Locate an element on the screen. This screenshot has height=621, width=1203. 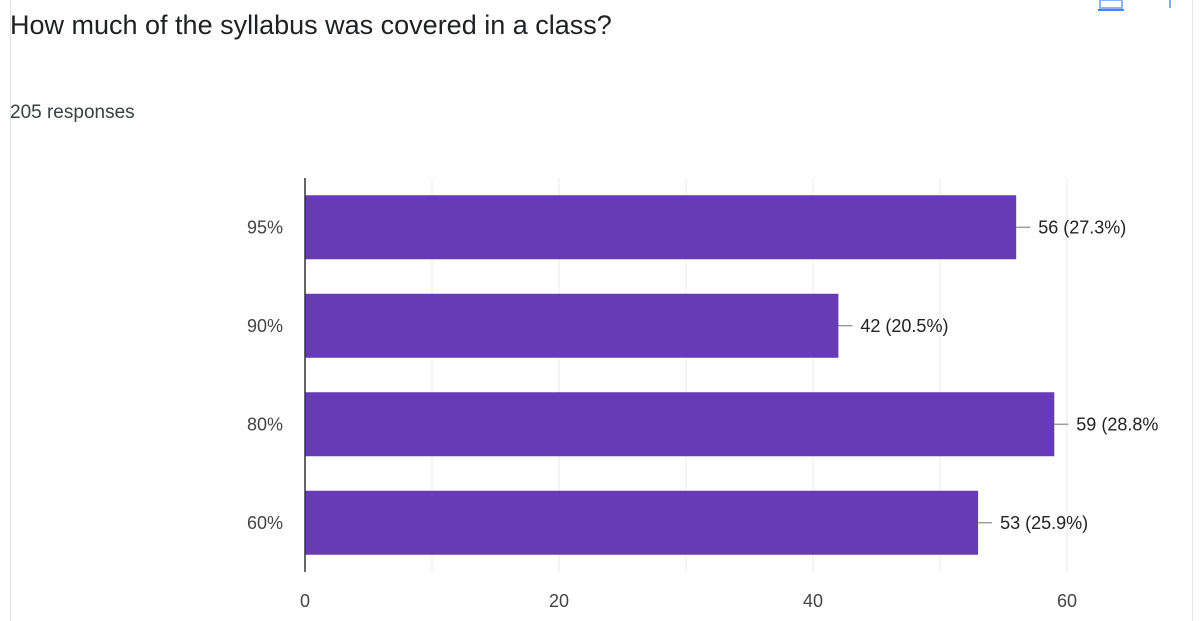
bar-data-label: 56 (27.3%) is located at coordinates (1082, 227).